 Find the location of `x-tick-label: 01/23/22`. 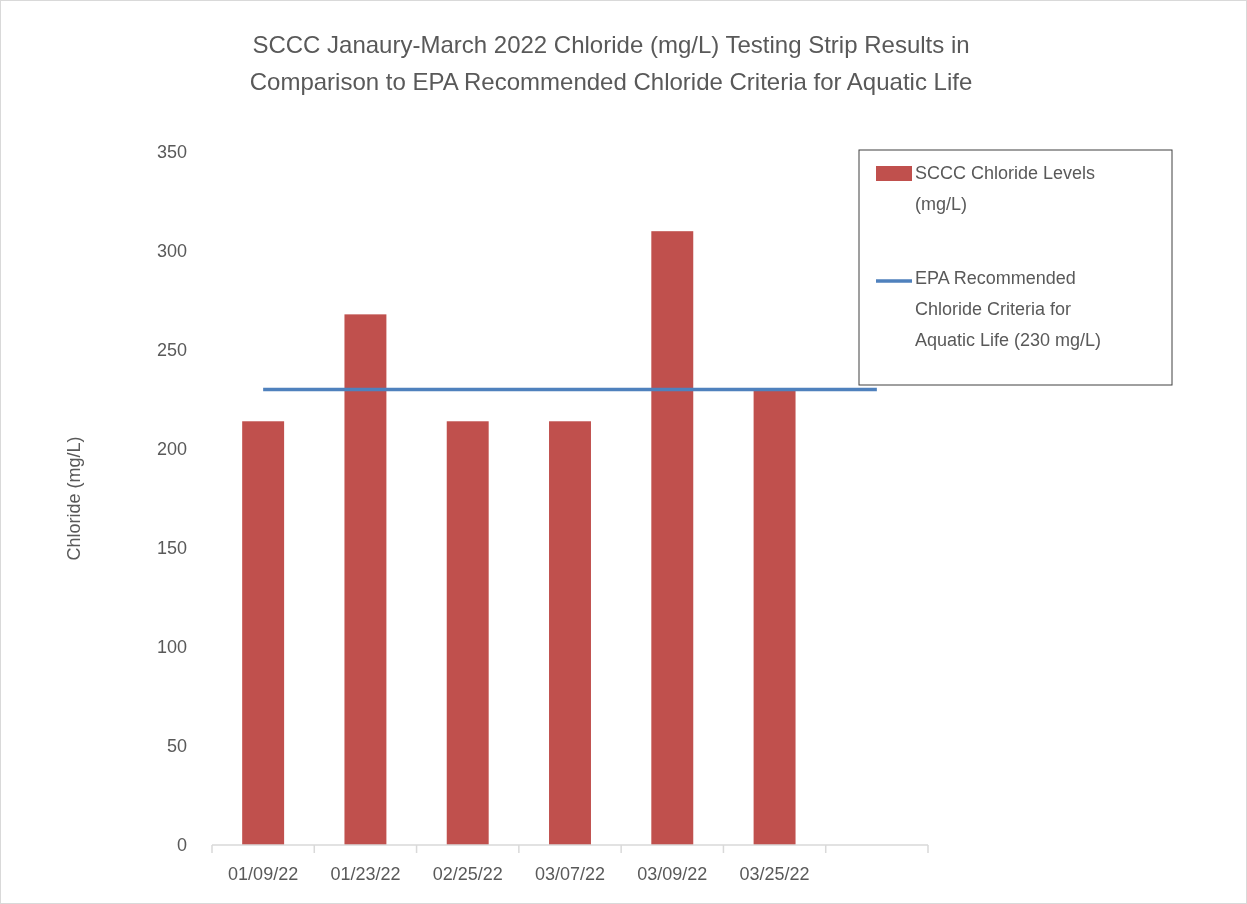

x-tick-label: 01/23/22 is located at coordinates (365, 874).